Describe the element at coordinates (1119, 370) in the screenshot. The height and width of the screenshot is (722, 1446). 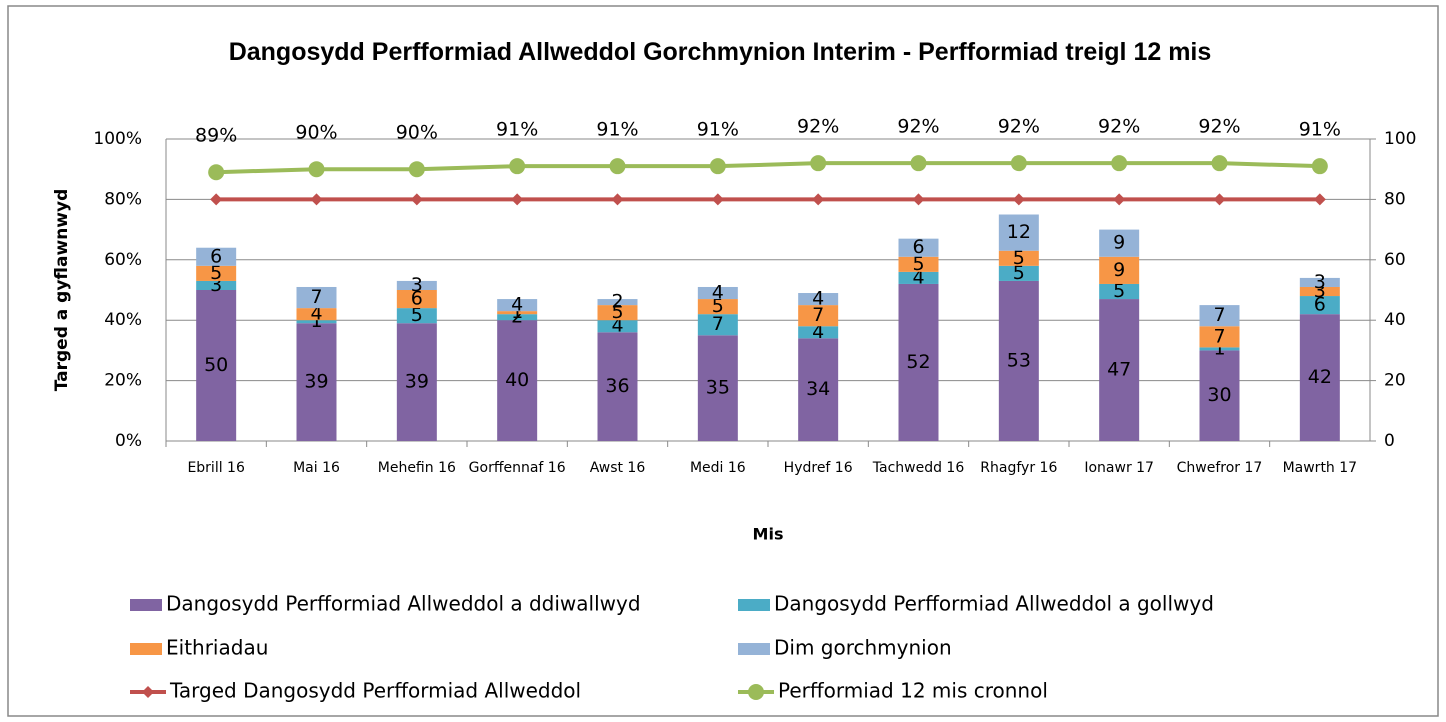
I see `bar-value-label: 47` at that location.